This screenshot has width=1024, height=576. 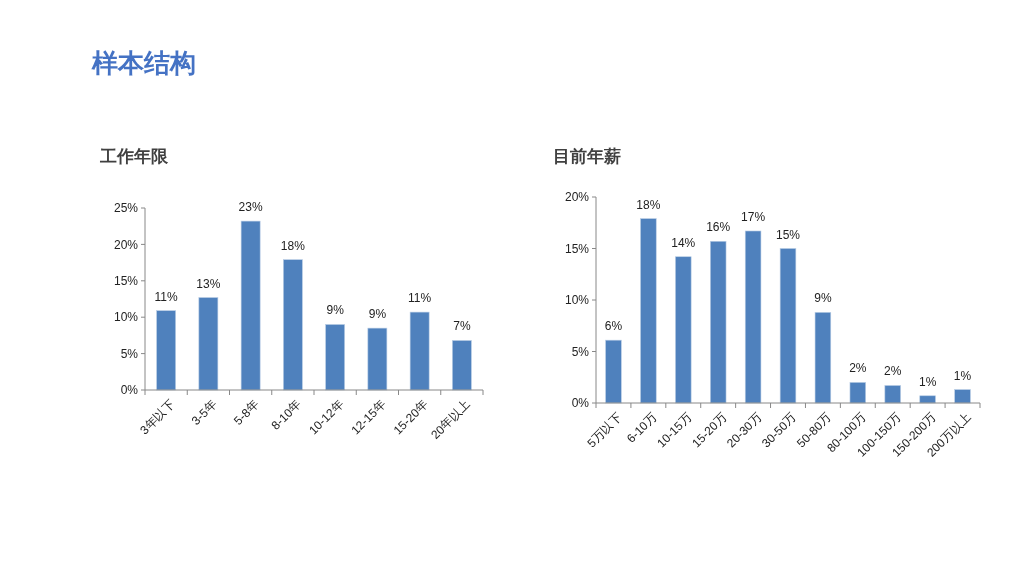 I want to click on x-tick-label: 20年以上, so click(x=450, y=419).